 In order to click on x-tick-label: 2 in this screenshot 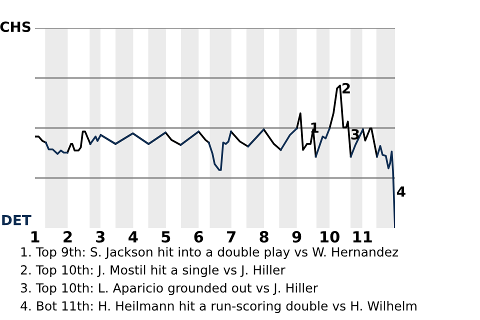, I will do `click(68, 236)`.